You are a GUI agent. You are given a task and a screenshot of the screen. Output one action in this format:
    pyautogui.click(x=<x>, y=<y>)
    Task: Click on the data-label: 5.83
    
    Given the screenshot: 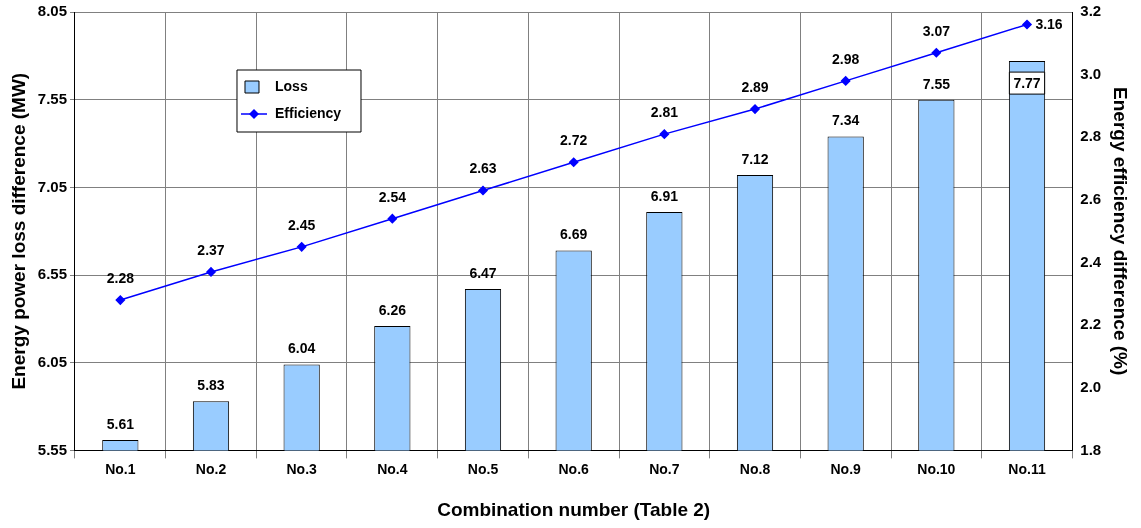 What is the action you would take?
    pyautogui.click(x=211, y=385)
    